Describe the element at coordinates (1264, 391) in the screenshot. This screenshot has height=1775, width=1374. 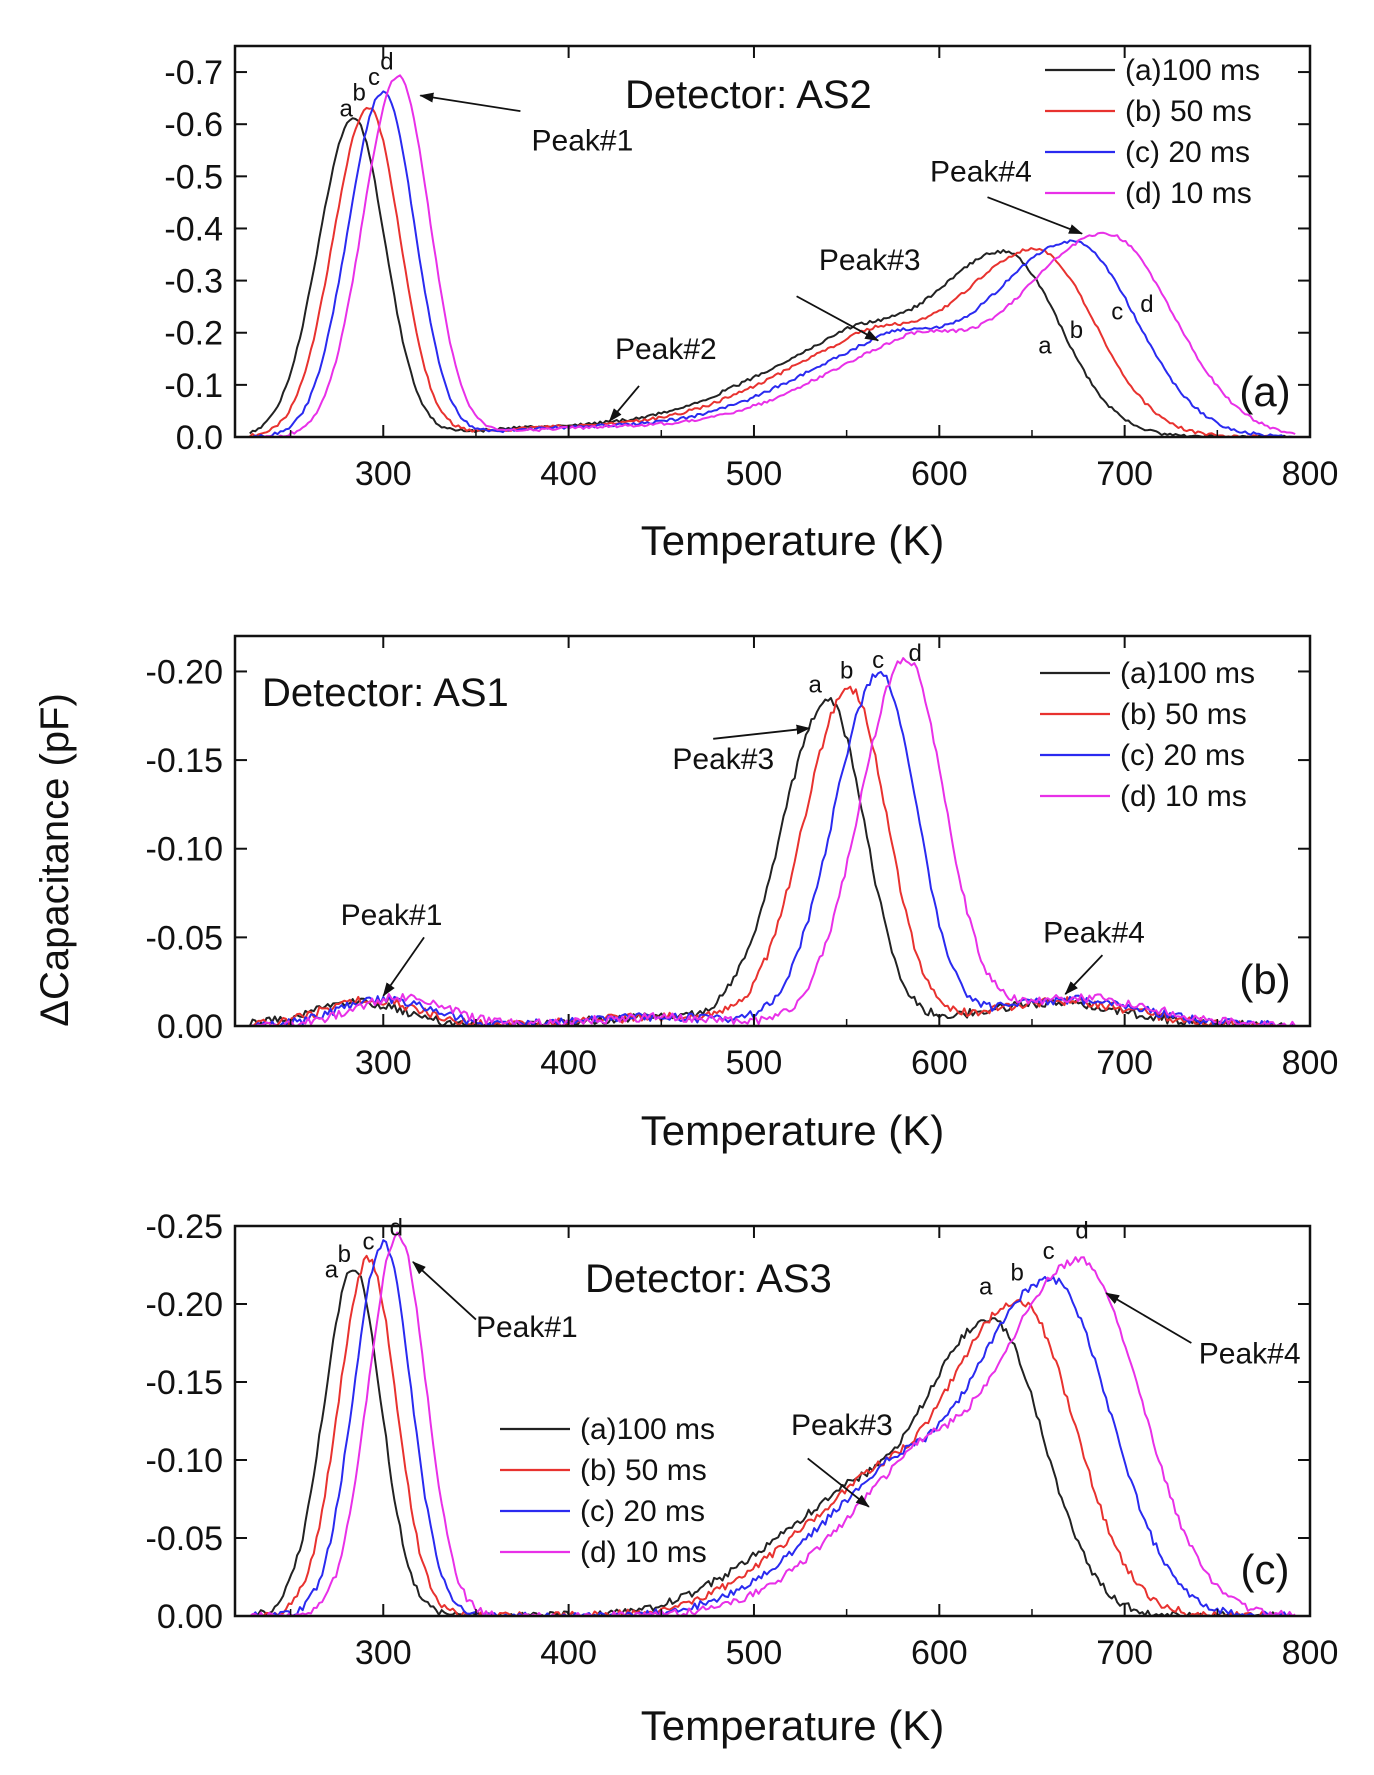
I see `panel-label: (a)` at that location.